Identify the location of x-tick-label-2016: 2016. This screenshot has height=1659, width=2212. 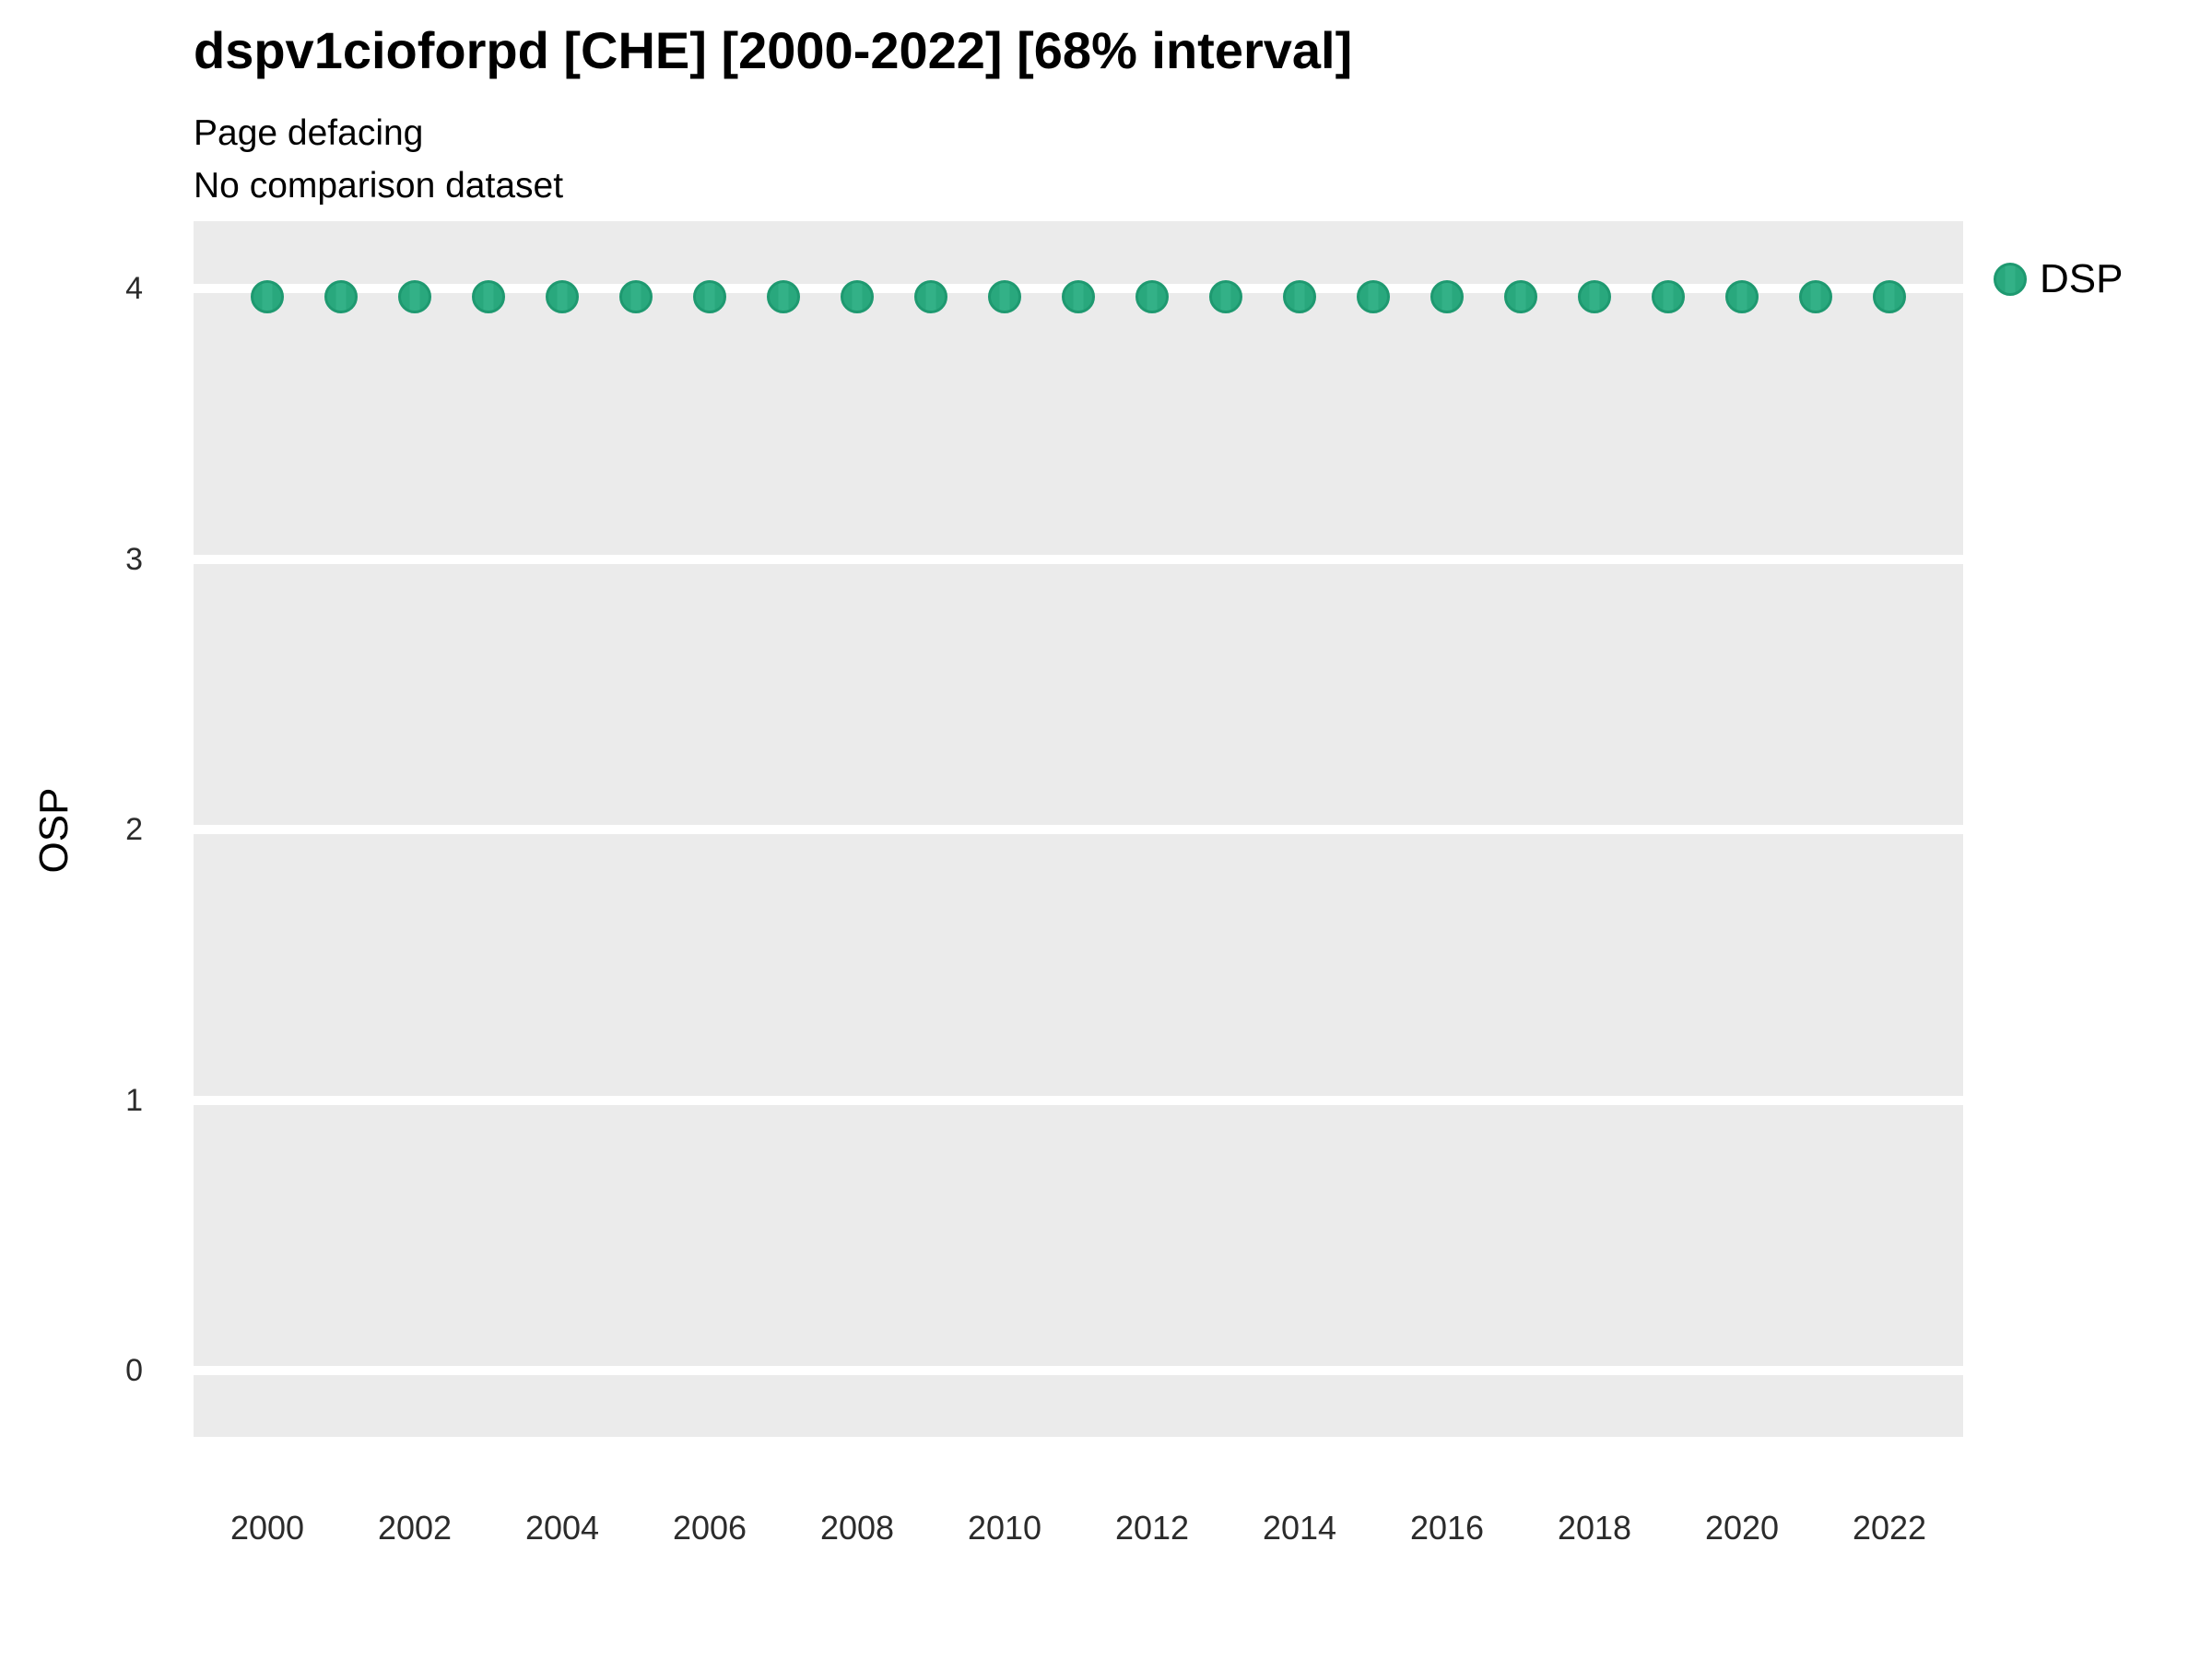
(1447, 1528).